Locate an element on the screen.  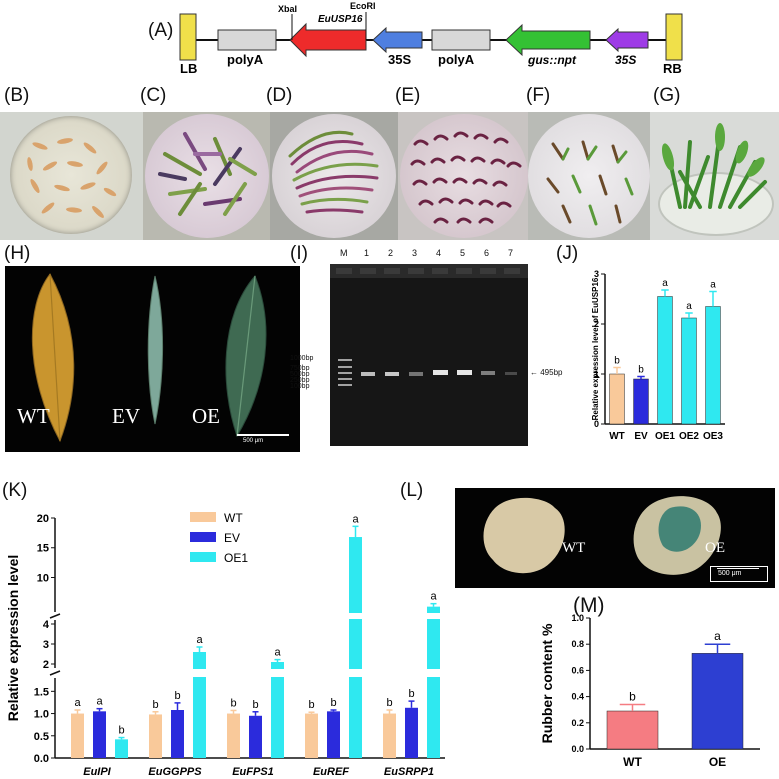
gel-lane-label: 4 is located at coordinates (439, 253).